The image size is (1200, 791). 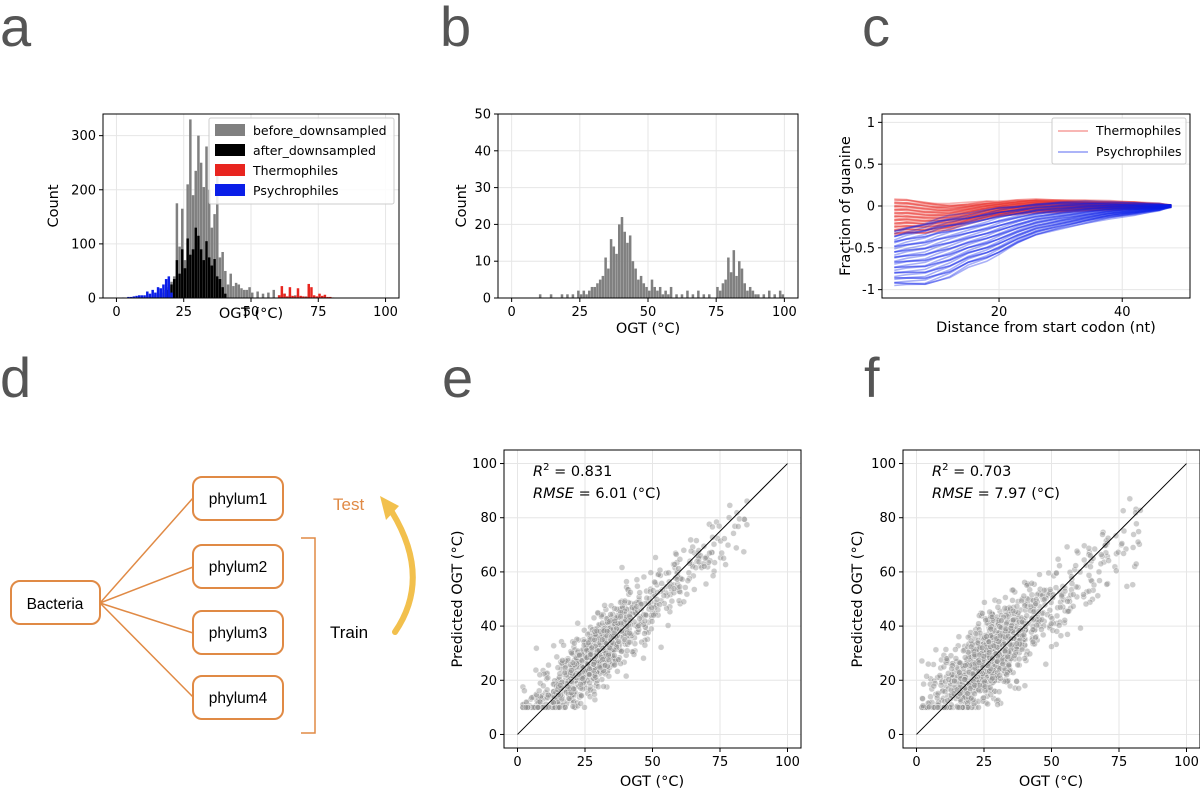 I want to click on x-tick-label: 100, so click(x=784, y=312).